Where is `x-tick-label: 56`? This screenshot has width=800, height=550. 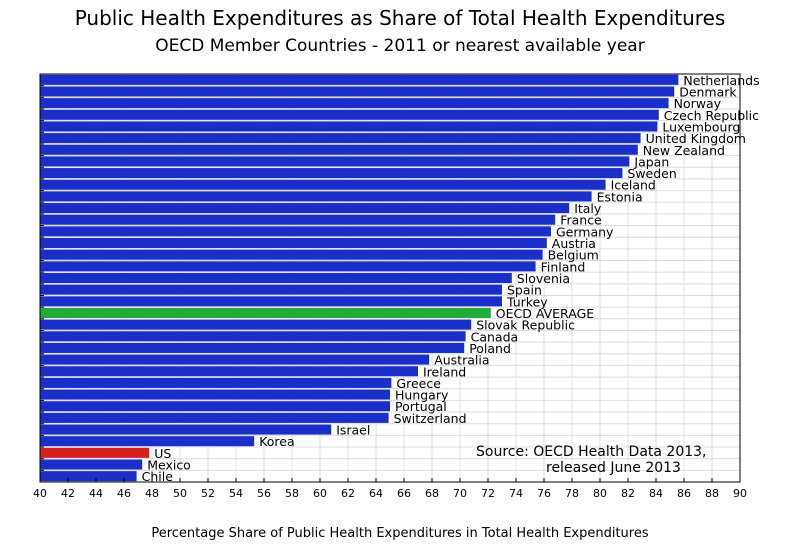
x-tick-label: 56 is located at coordinates (264, 493).